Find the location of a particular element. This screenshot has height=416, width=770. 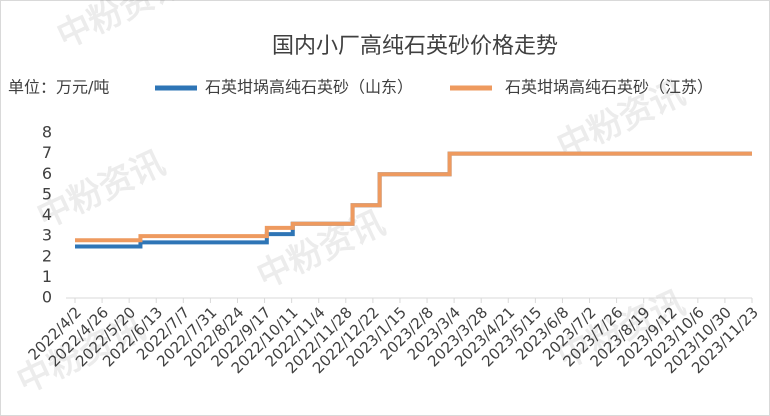

legend-label: 石英坩埚高纯石英砂（山东） is located at coordinates (309, 87).